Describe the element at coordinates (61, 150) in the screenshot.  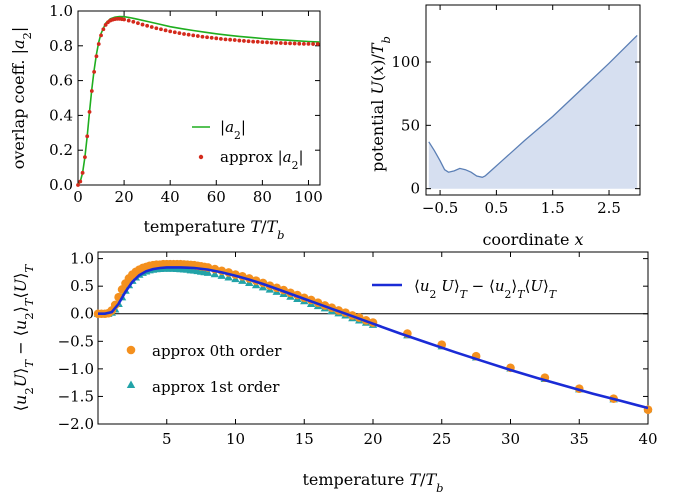
I see `y-tick-label: 0.2` at that location.